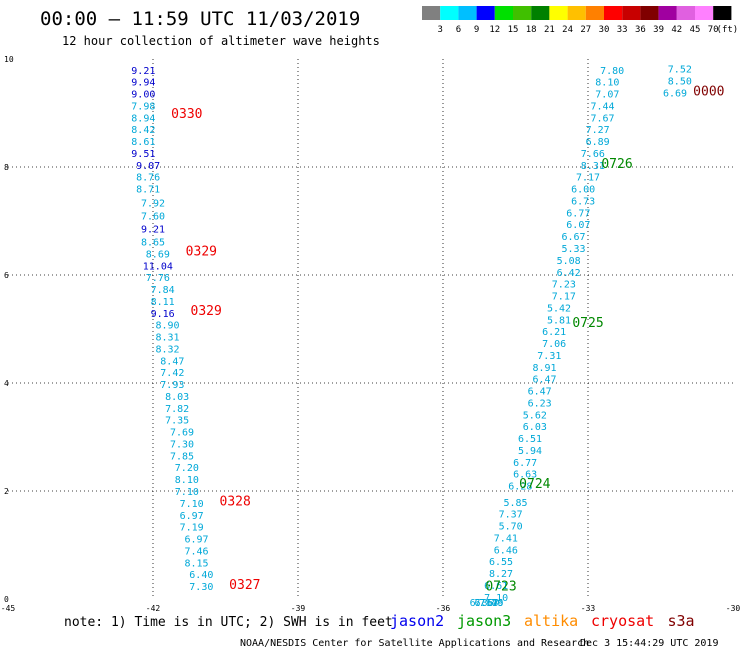 The width and height of the screenshot is (740, 655). What do you see at coordinates (6, 275) in the screenshot?
I see `y-tick-label: 6` at bounding box center [6, 275].